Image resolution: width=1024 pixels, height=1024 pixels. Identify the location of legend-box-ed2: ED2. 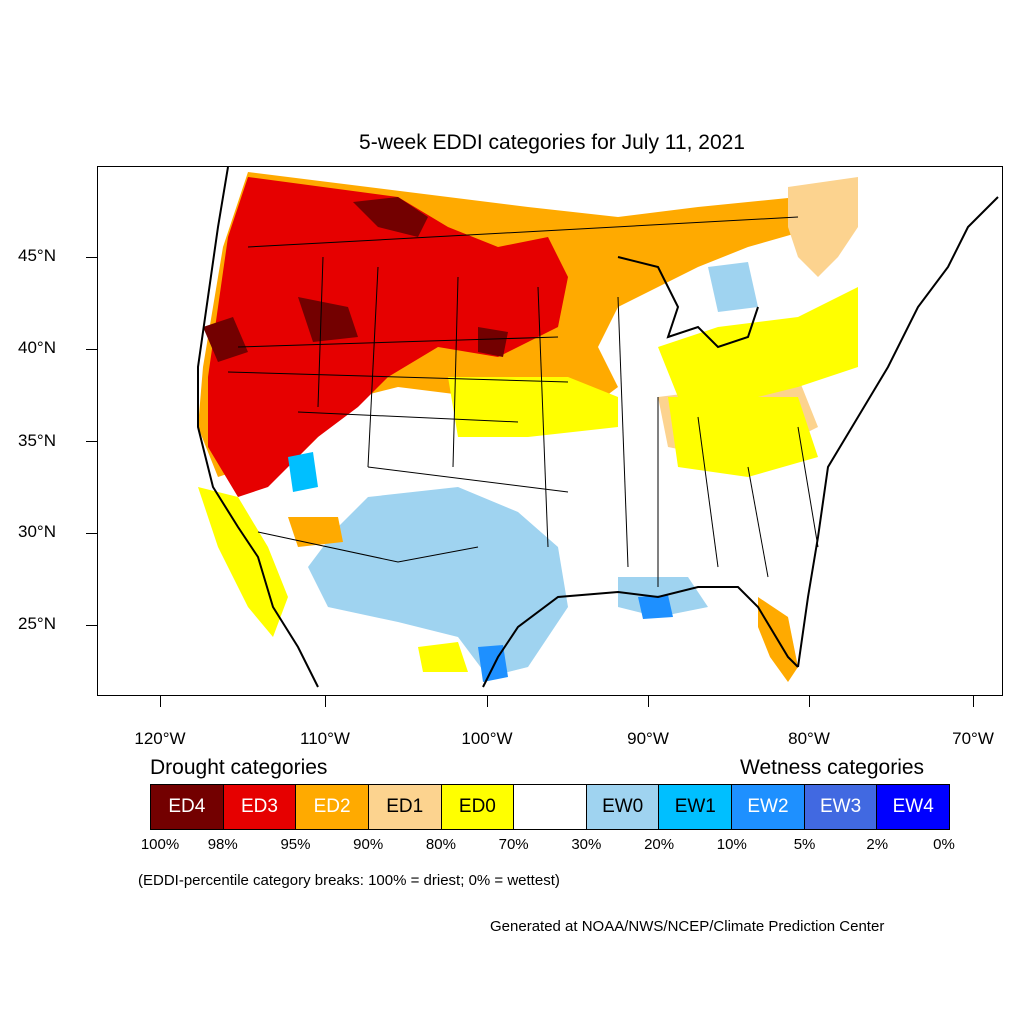
(332, 807).